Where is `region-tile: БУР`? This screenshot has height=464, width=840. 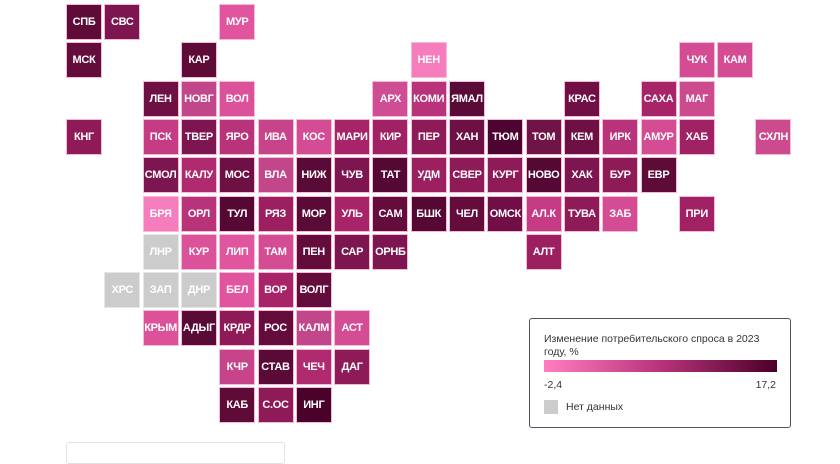 region-tile: БУР is located at coordinates (620, 175).